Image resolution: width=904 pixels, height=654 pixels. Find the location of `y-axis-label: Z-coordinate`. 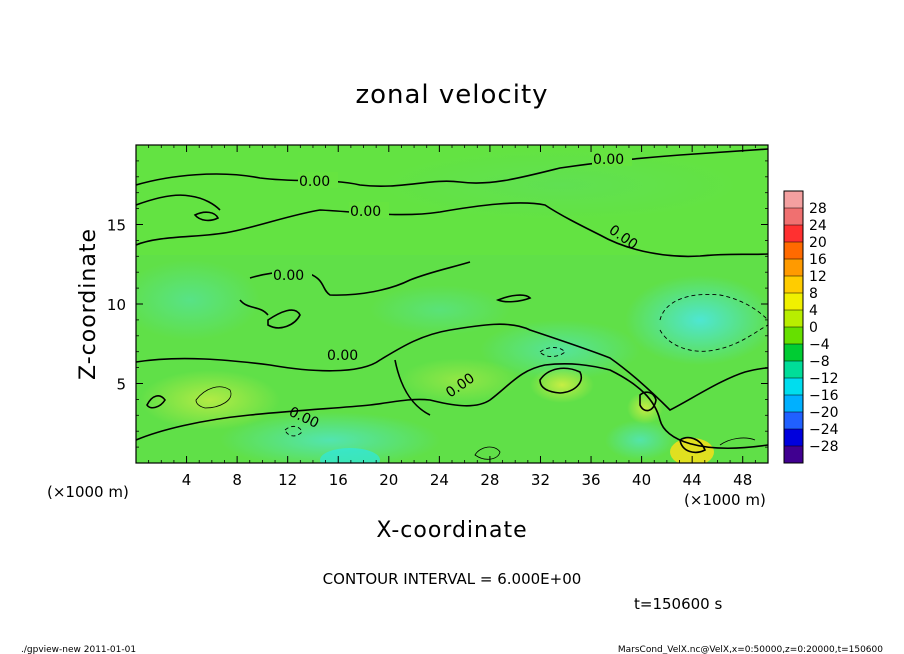

y-axis-label: Z-coordinate is located at coordinates (88, 304).